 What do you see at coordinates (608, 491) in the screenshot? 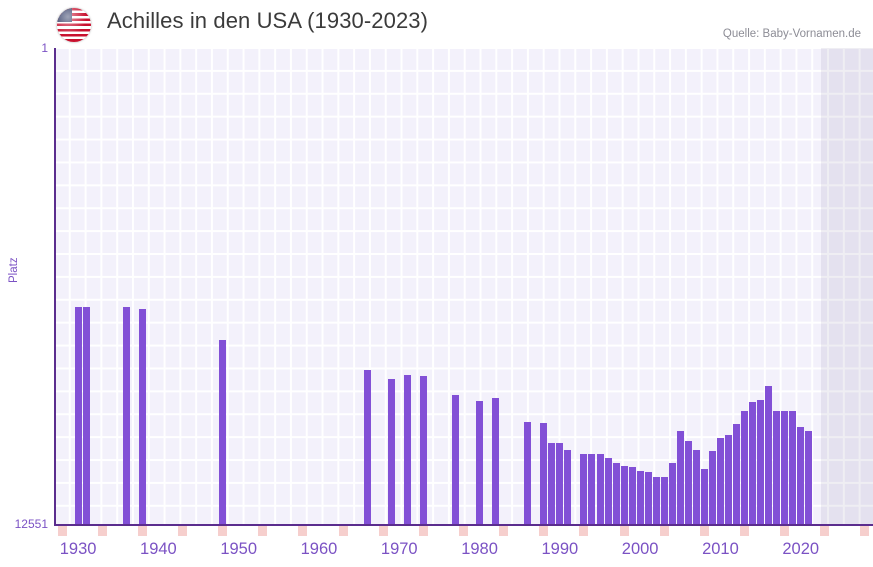
I see `bar-1996` at bounding box center [608, 491].